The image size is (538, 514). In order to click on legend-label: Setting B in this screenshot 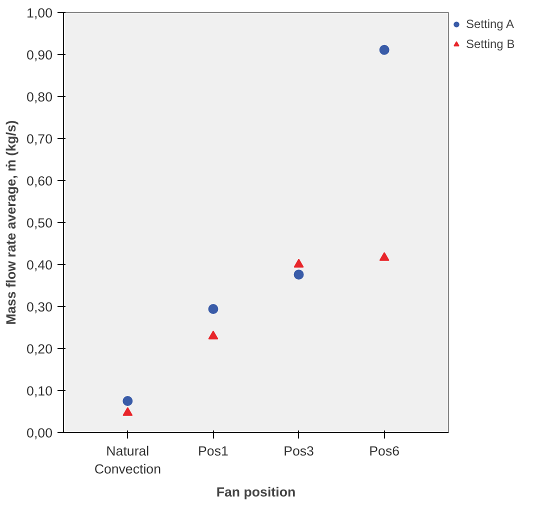, I will do `click(490, 44)`.